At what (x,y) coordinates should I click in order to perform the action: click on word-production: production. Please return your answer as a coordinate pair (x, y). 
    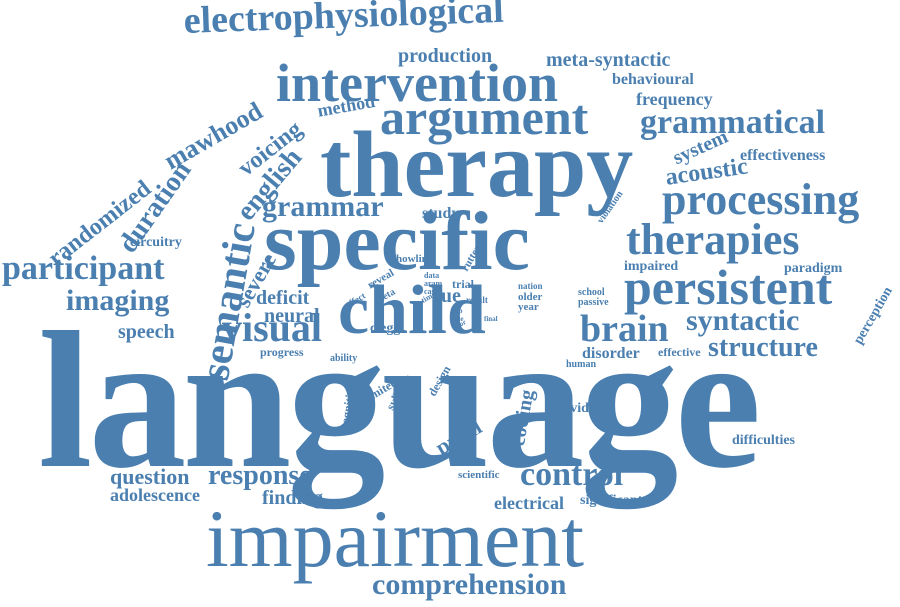
    Looking at the image, I should click on (445, 56).